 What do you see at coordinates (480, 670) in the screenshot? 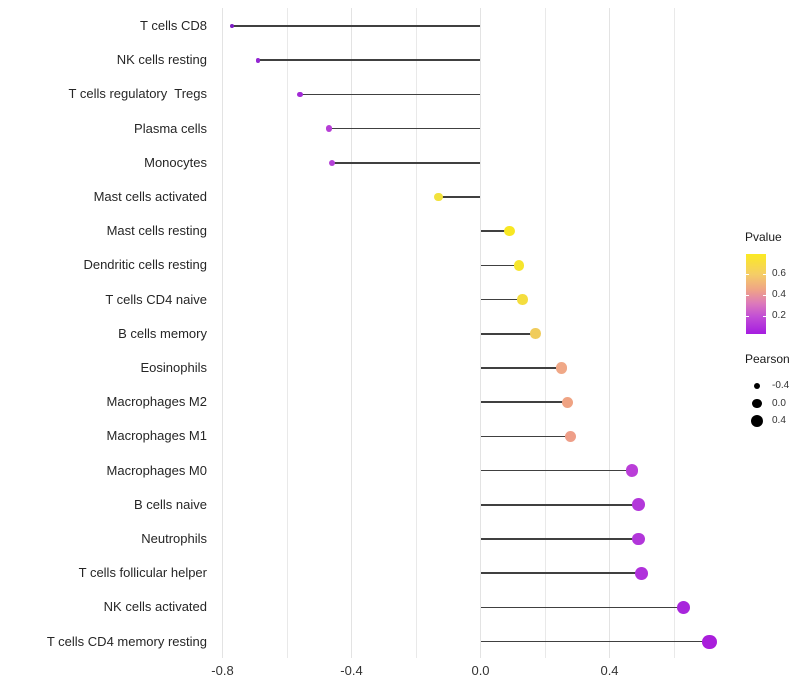
I see `x-tick-label: 0.0` at bounding box center [480, 670].